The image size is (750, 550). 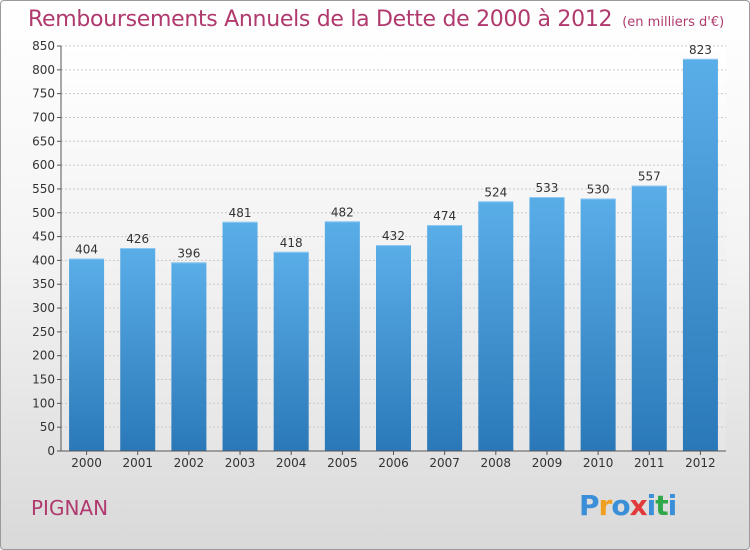 What do you see at coordinates (43, 189) in the screenshot?
I see `y-tick-label: 550` at bounding box center [43, 189].